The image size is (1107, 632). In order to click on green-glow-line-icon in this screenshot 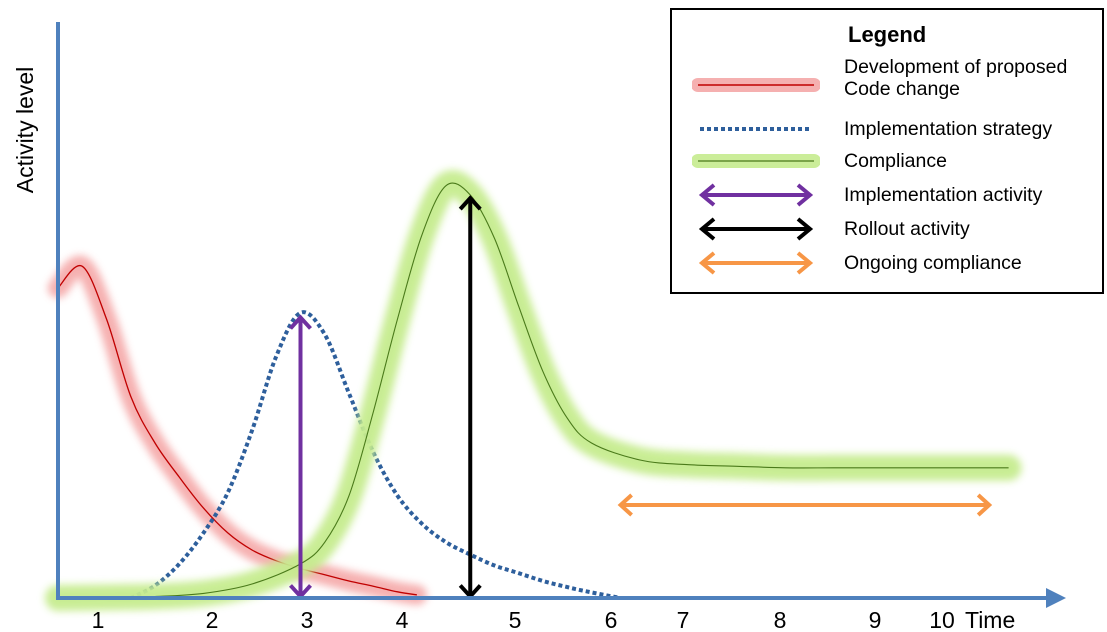, I will do `click(756, 161)`.